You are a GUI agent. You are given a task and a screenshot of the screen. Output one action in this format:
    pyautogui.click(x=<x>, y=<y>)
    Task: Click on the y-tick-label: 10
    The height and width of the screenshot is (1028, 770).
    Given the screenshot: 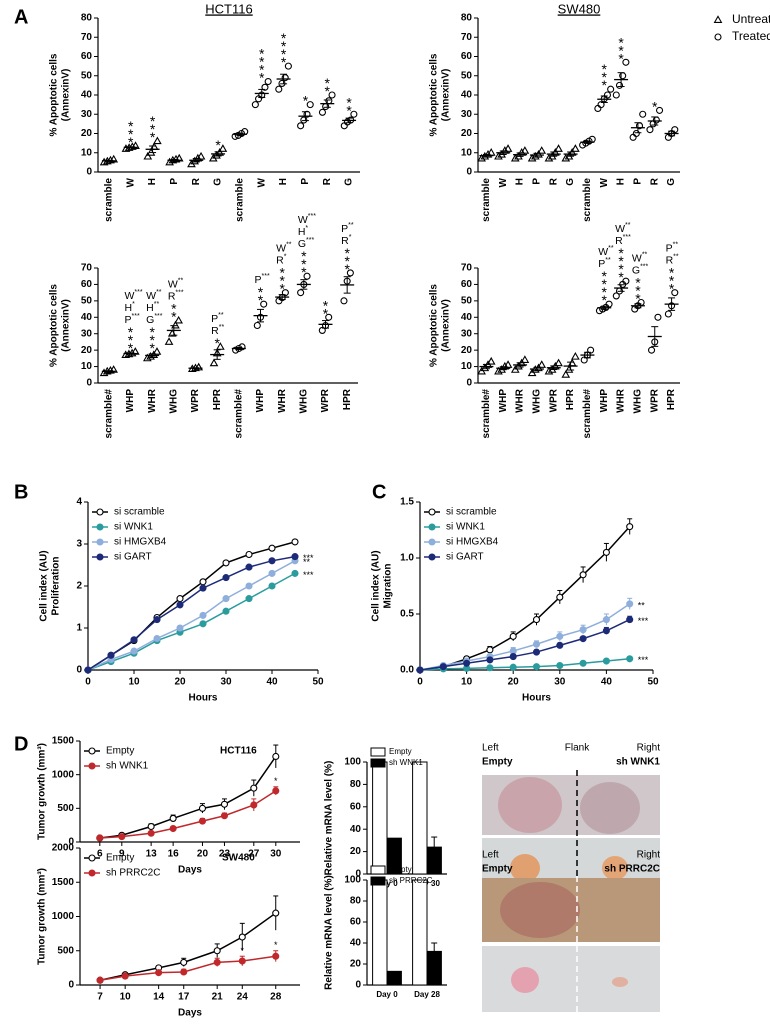 What is the action you would take?
    pyautogui.click(x=467, y=366)
    